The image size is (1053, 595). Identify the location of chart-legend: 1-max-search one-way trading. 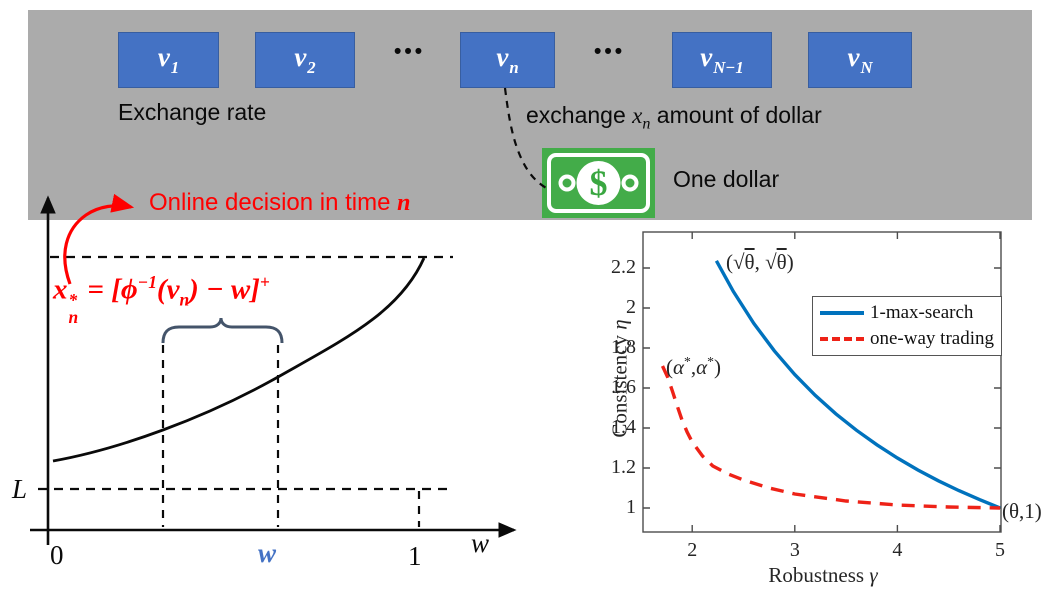
(907, 326).